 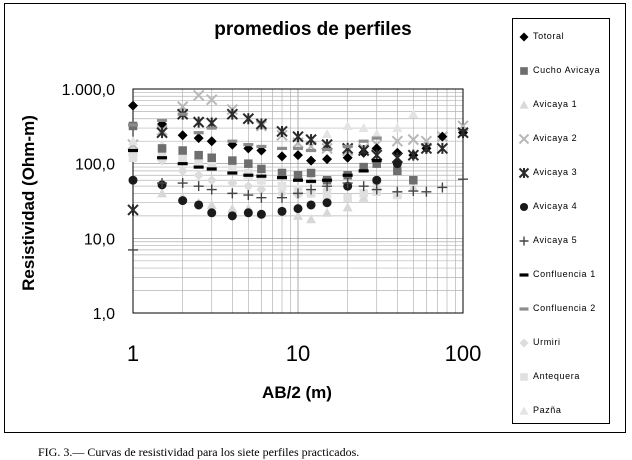 I want to click on chart-title: promedios de perfiles, so click(x=312, y=29).